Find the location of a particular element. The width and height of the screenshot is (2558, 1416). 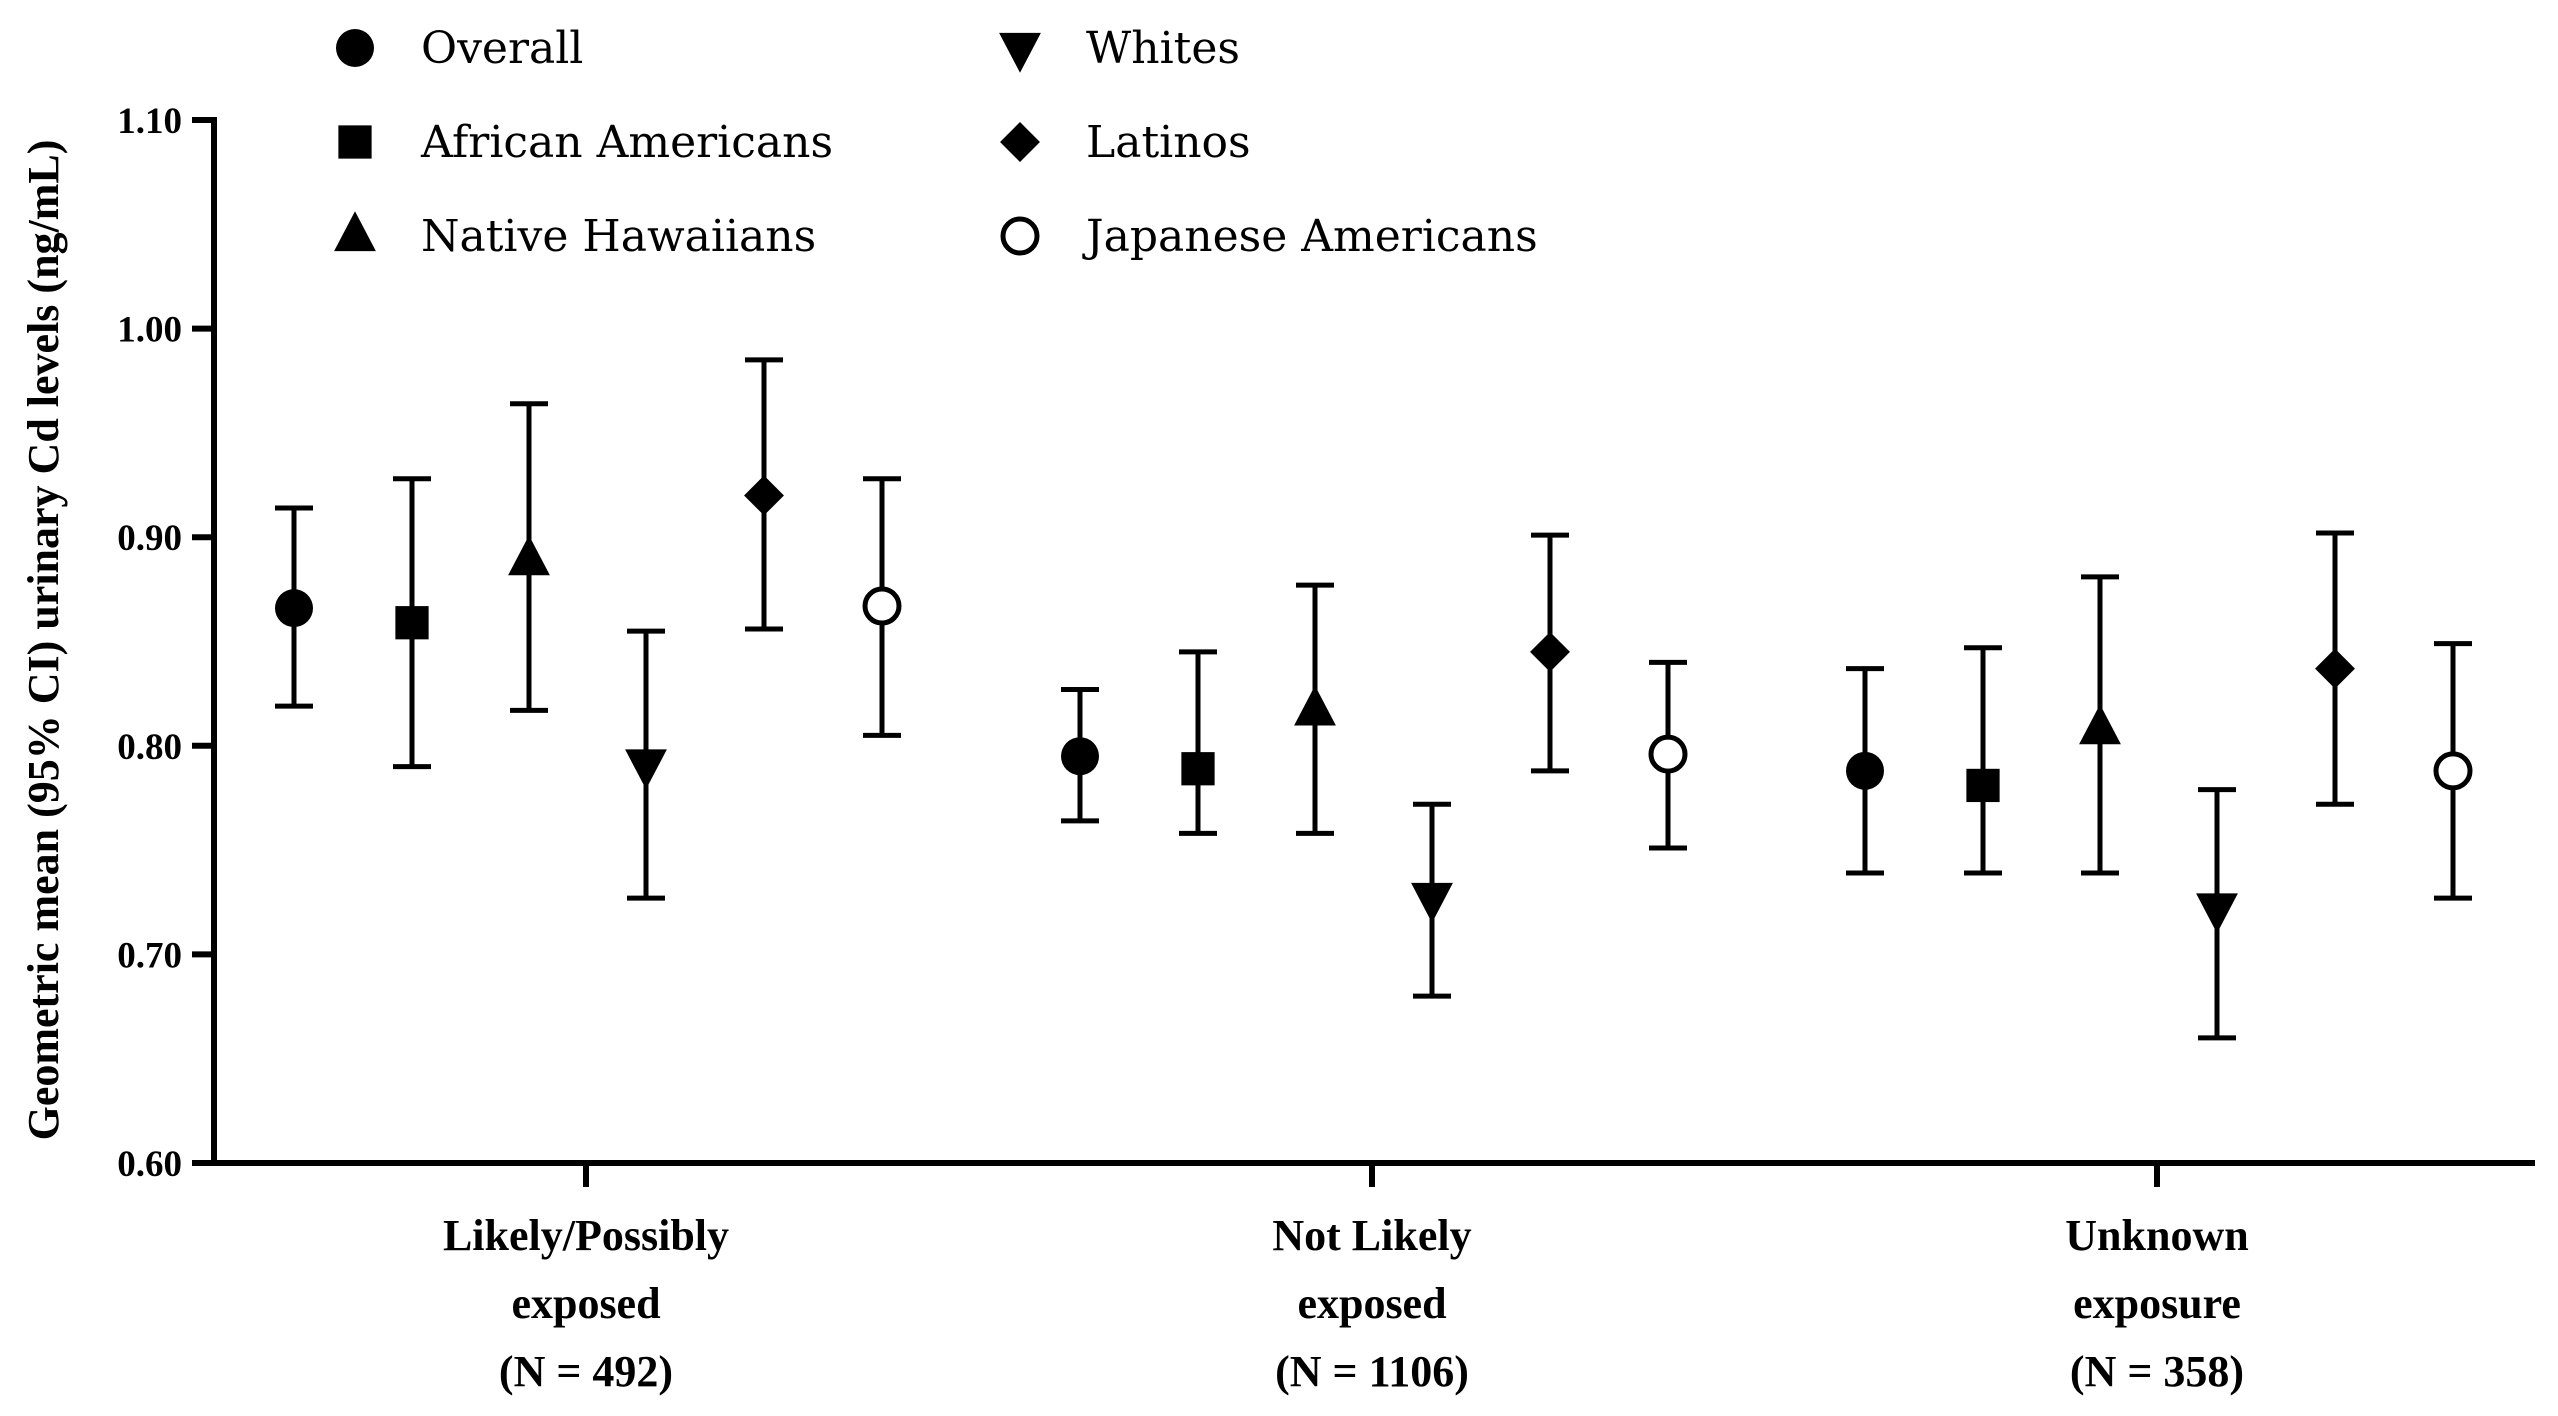

legend-label-whites: Whites is located at coordinates (1163, 48).